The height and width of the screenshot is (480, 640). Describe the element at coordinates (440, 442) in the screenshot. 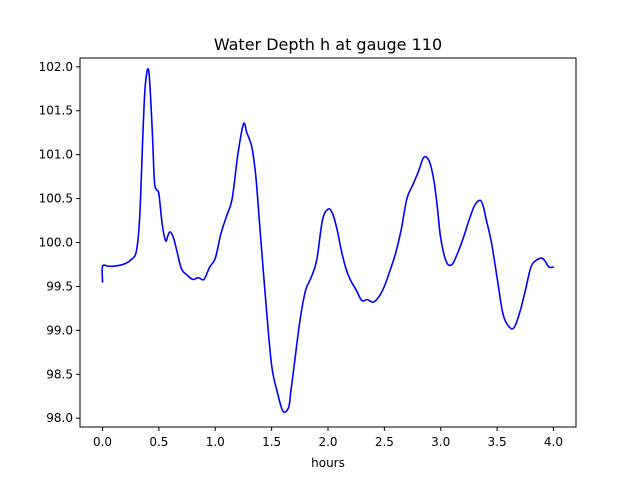

I see `x-tick-label: 3.0` at that location.